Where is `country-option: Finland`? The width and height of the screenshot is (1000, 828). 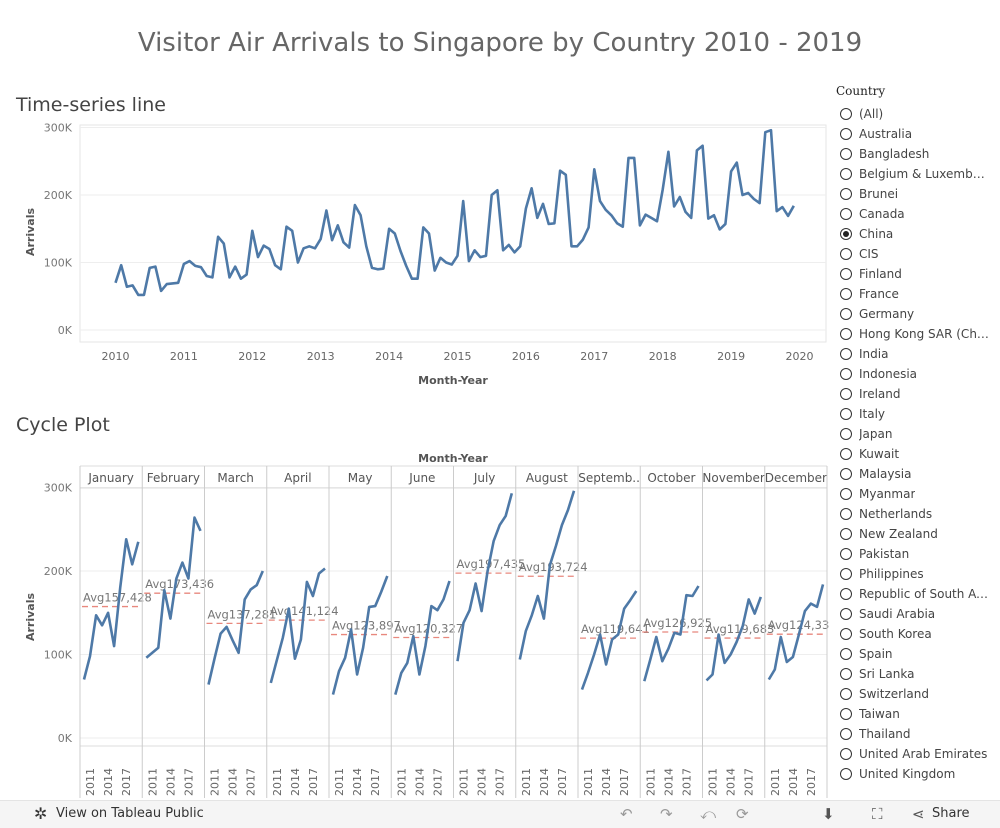
country-option: Finland is located at coordinates (918, 274).